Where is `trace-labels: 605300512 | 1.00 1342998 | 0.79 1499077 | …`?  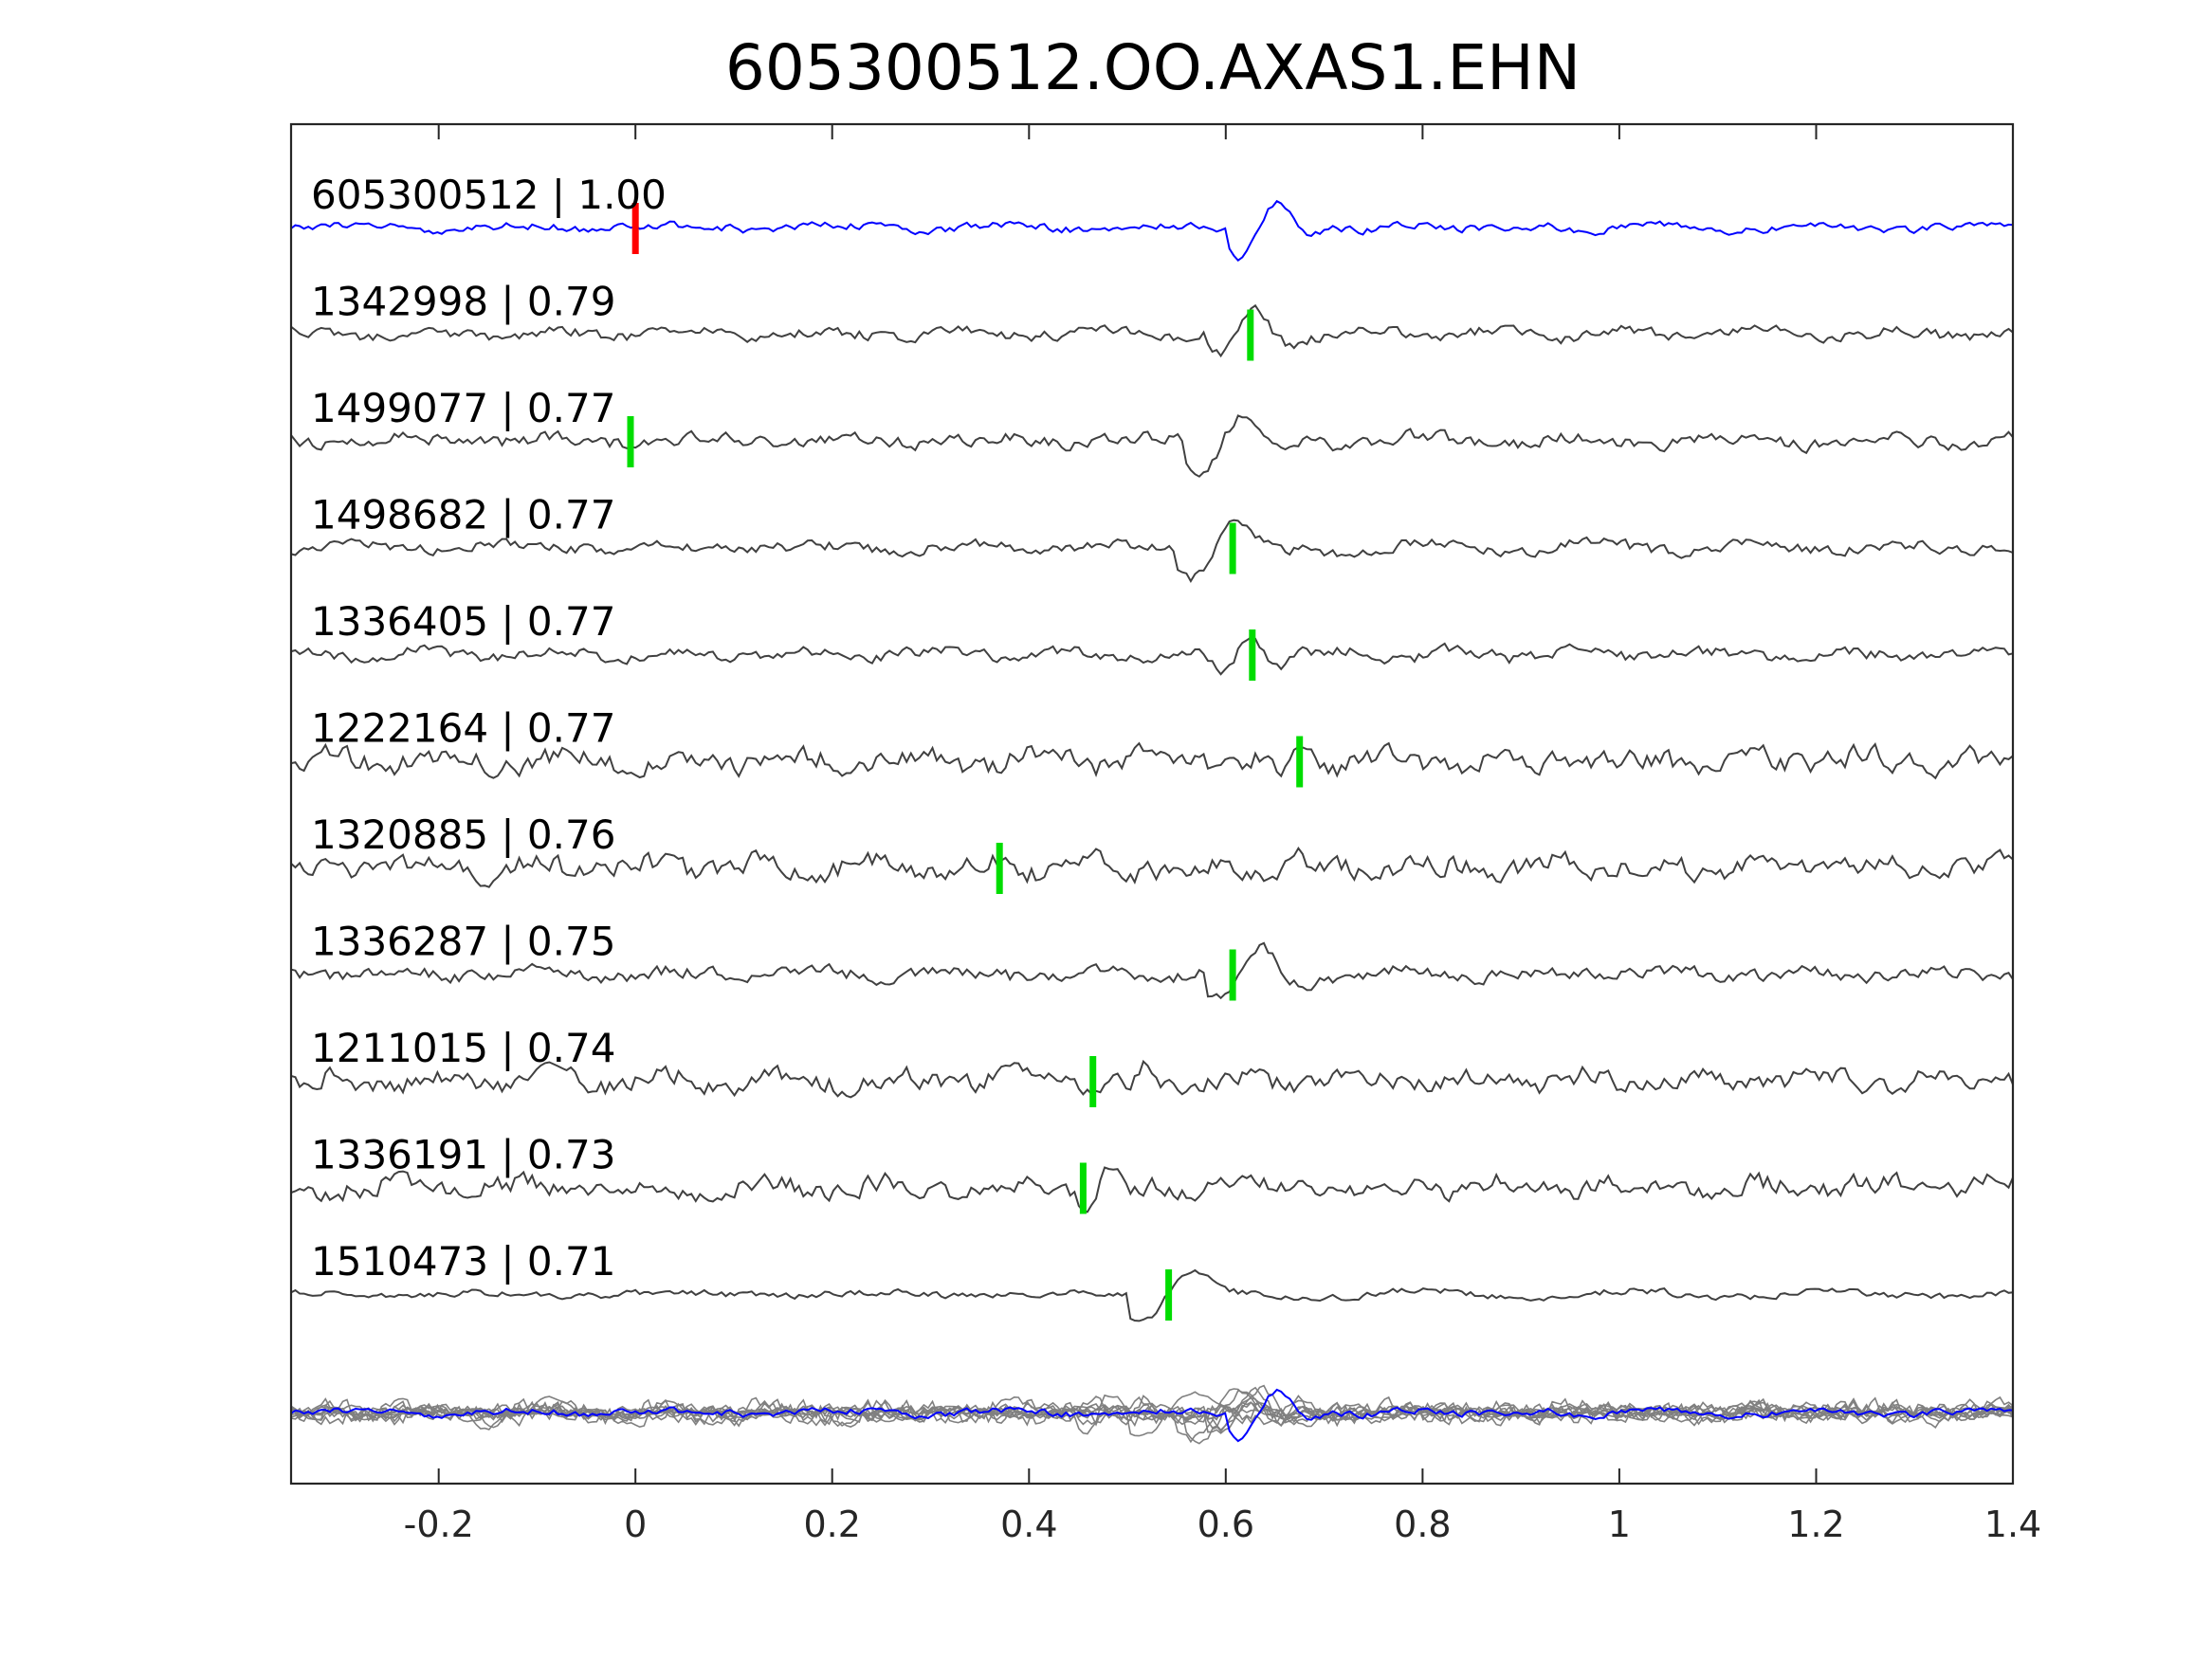
trace-labels: 605300512 | 1.00 1342998 | 0.79 1499077 | … is located at coordinates (489, 728).